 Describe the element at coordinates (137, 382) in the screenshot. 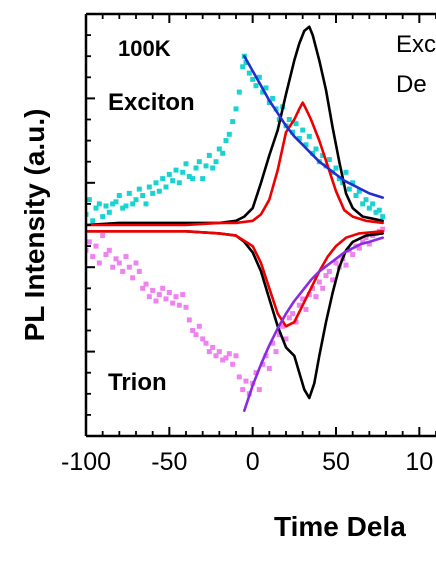

I see `trion-annotation: Trion` at that location.